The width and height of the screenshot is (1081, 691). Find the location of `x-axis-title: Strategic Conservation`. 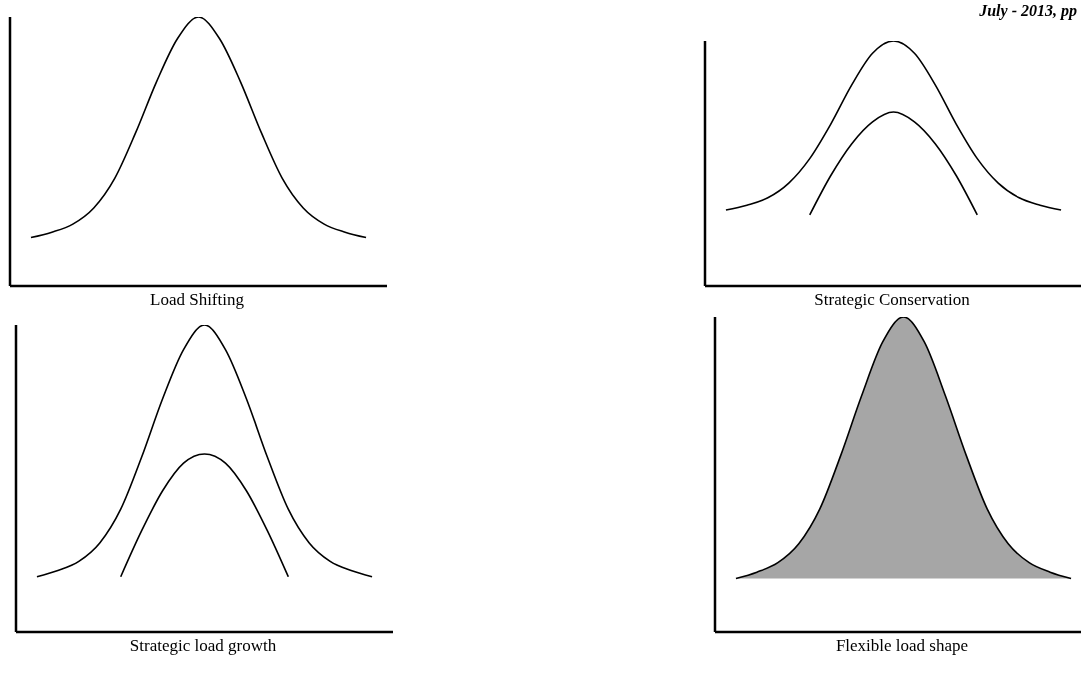

x-axis-title: Strategic Conservation is located at coordinates (892, 300).